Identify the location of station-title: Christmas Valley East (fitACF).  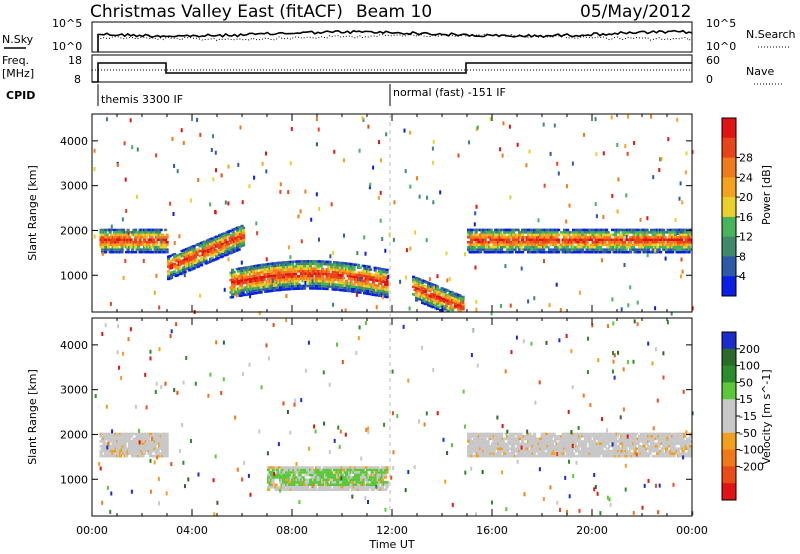
(216, 12).